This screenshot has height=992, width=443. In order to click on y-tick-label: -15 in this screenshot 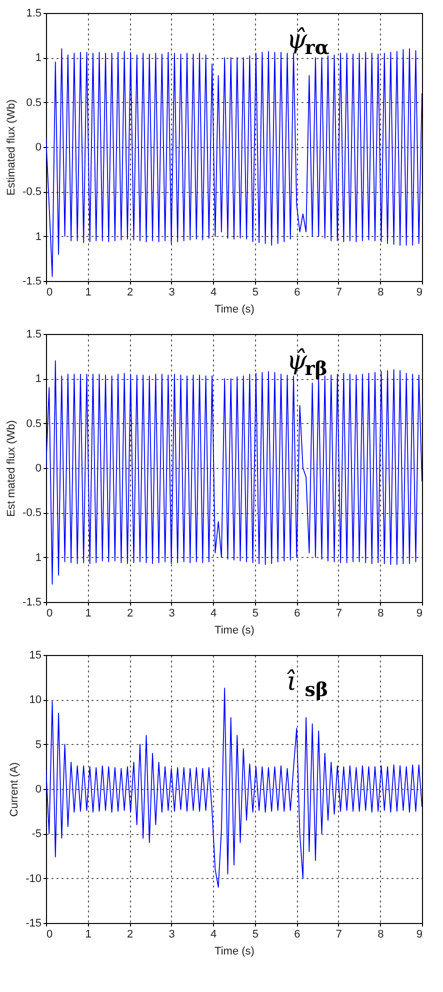, I will do `click(34, 924)`.